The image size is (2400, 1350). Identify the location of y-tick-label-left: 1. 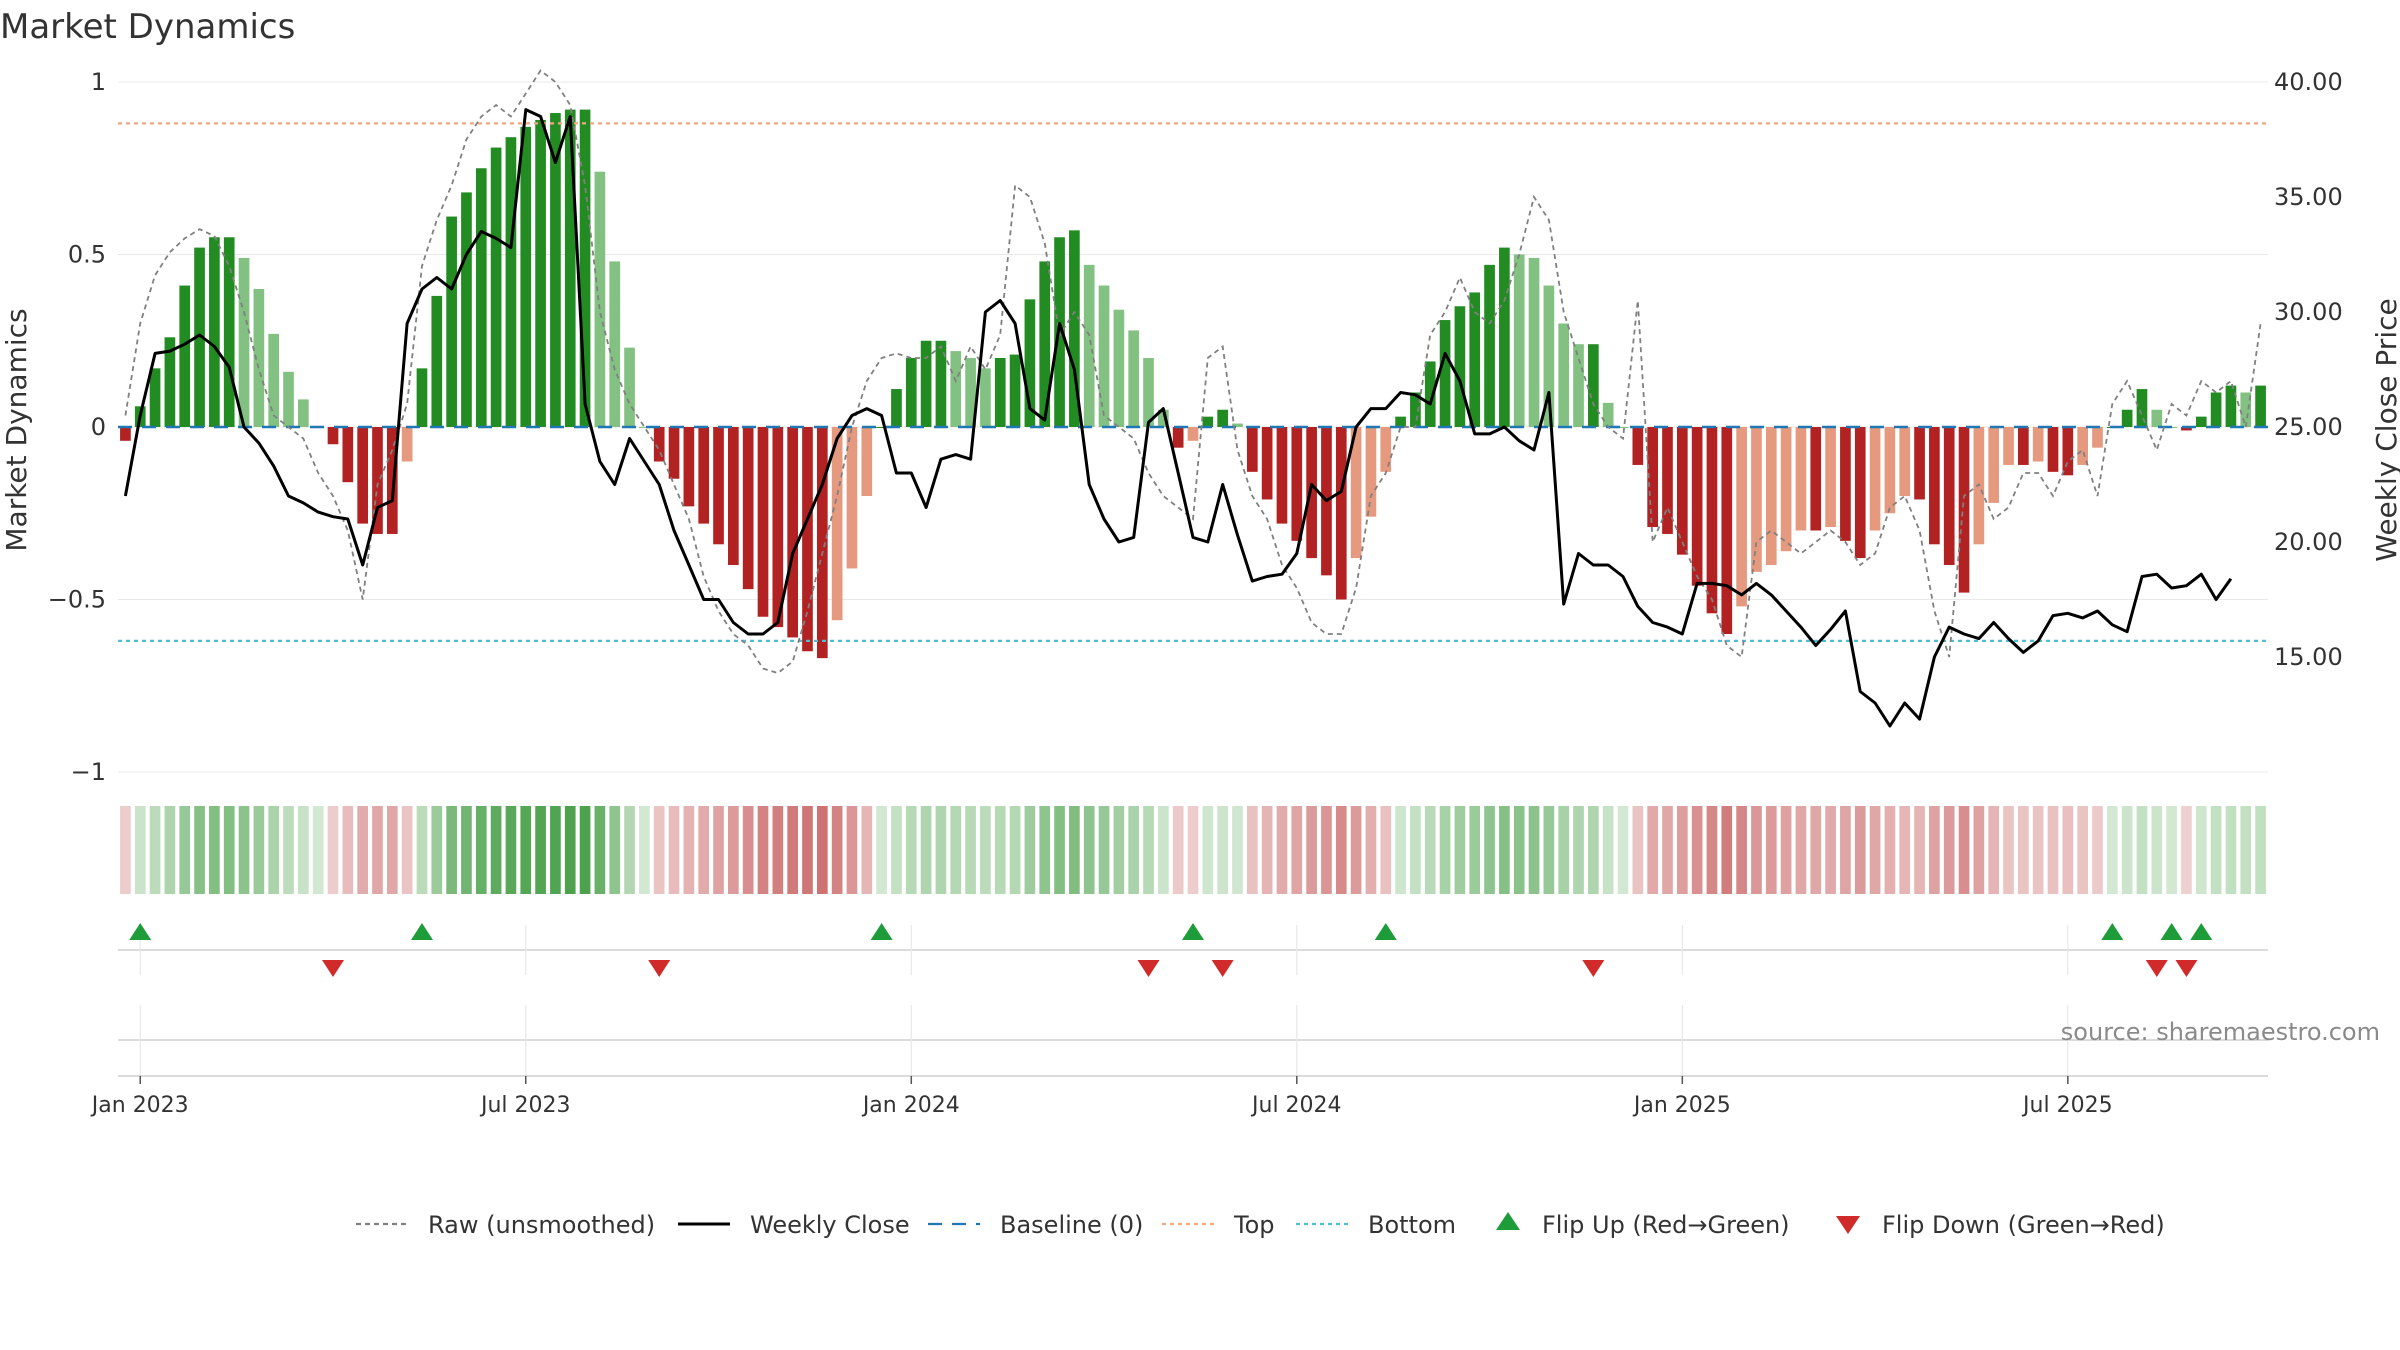
(98, 82).